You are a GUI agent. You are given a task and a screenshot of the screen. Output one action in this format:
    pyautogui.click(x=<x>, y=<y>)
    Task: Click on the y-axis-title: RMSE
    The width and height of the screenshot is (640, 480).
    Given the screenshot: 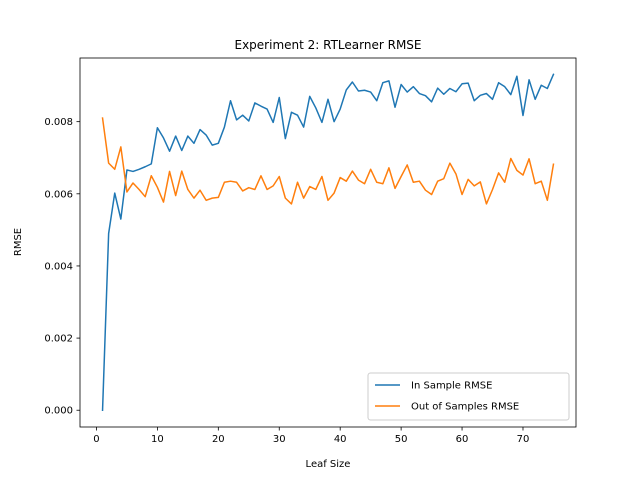 What is the action you would take?
    pyautogui.click(x=18, y=242)
    